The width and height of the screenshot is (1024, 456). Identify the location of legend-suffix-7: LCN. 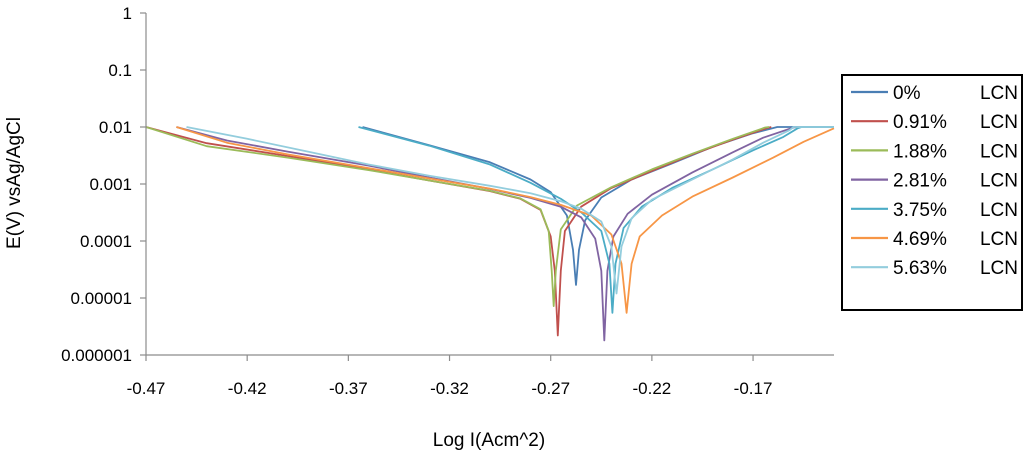
(999, 268).